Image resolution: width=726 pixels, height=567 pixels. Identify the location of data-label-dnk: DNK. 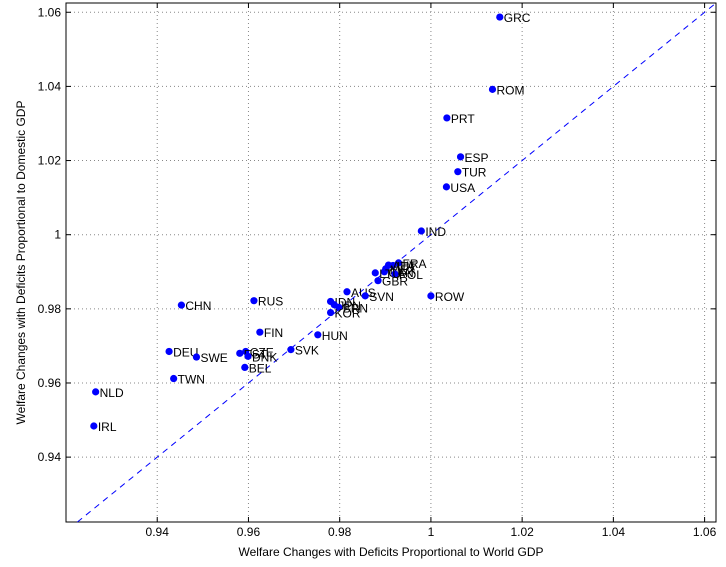
(264, 357).